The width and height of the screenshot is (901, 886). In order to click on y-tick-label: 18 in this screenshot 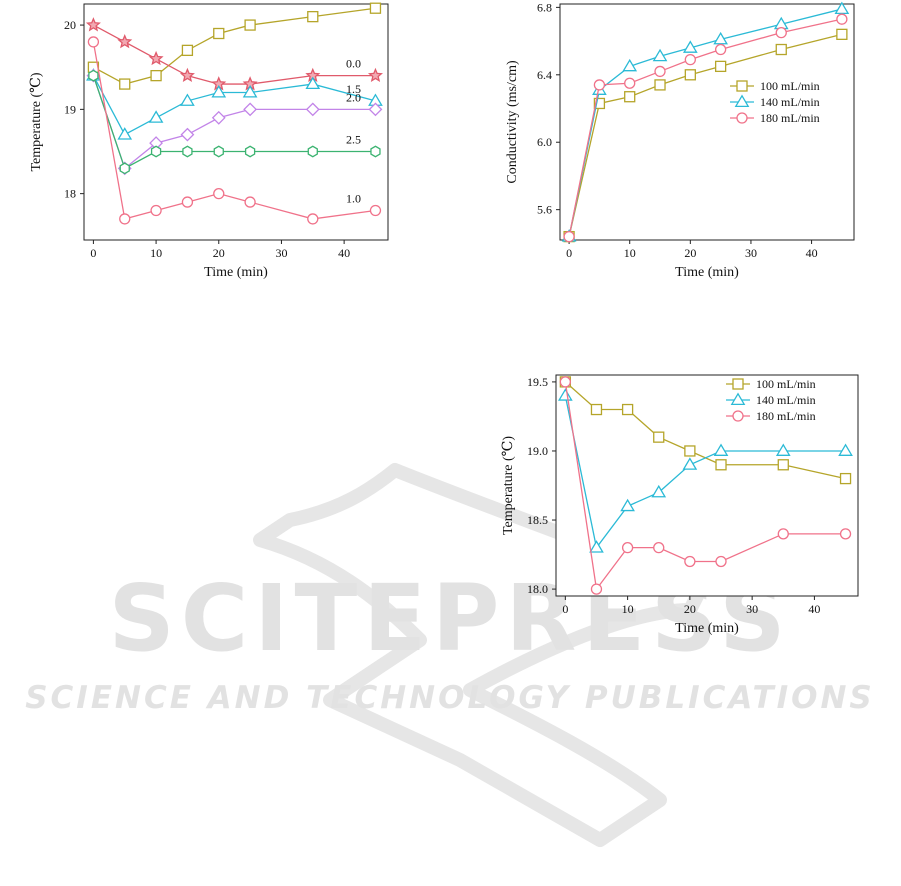, I will do `click(70, 194)`.